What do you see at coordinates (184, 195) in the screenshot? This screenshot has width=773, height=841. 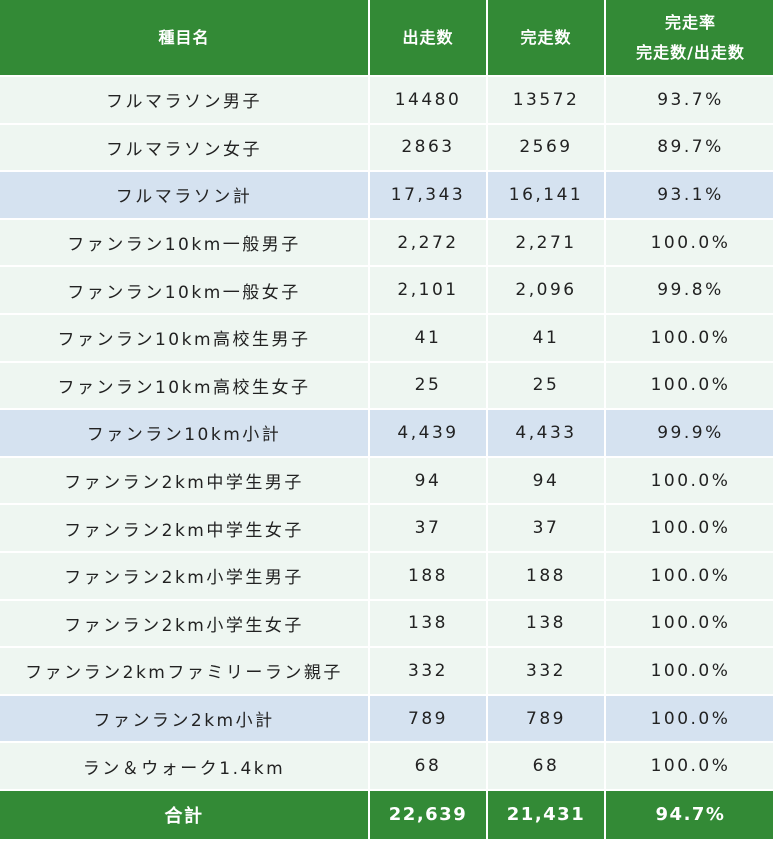 I see `event-cell: フルマラソン計` at bounding box center [184, 195].